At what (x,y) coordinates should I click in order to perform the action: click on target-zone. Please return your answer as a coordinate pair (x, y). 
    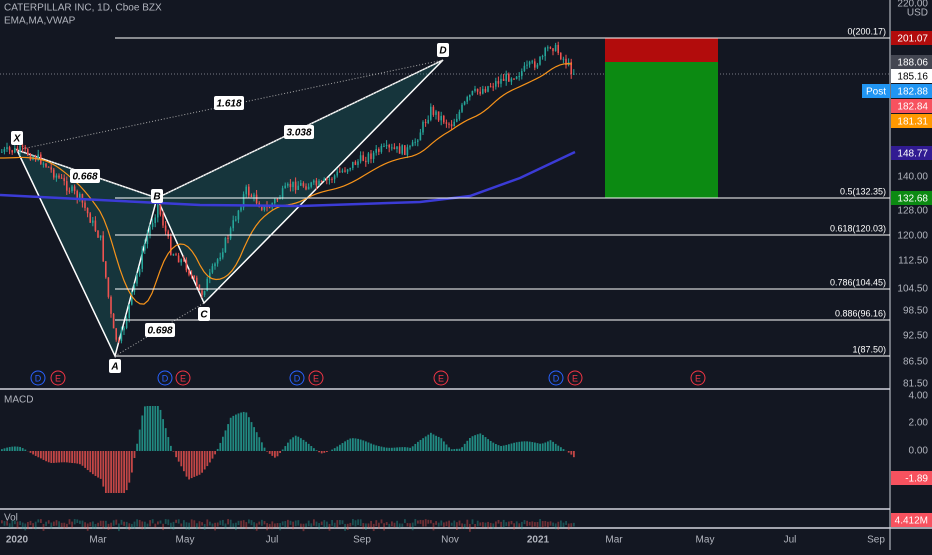
    Looking at the image, I should click on (661, 130).